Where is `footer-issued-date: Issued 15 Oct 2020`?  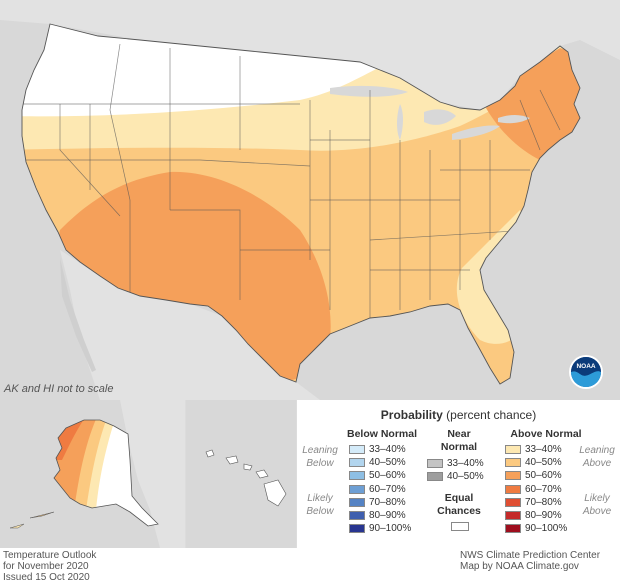
footer-issued-date: Issued 15 Oct 2020 is located at coordinates (46, 577).